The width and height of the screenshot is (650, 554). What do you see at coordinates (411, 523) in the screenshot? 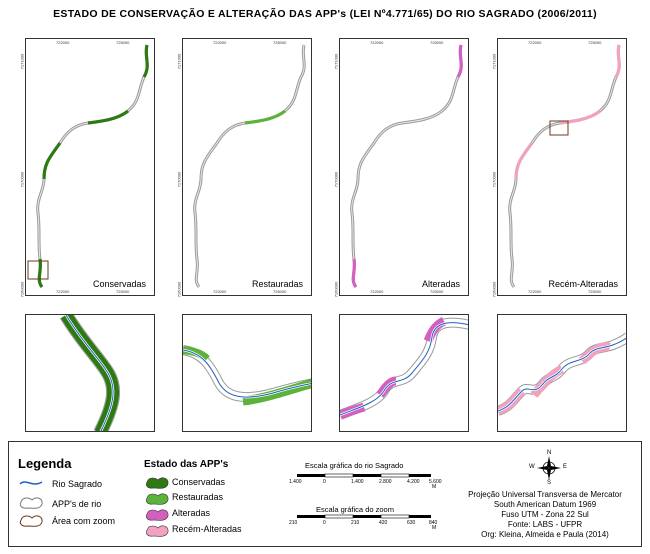
I see `scale-label: 630` at bounding box center [411, 523].